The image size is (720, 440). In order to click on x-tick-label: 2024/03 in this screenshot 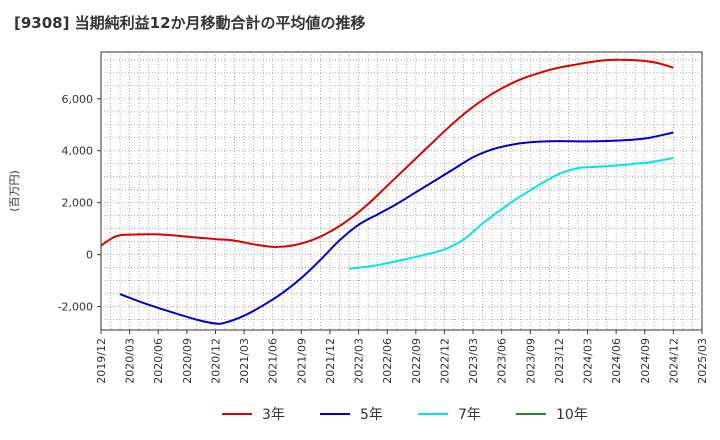, I will do `click(588, 361)`.